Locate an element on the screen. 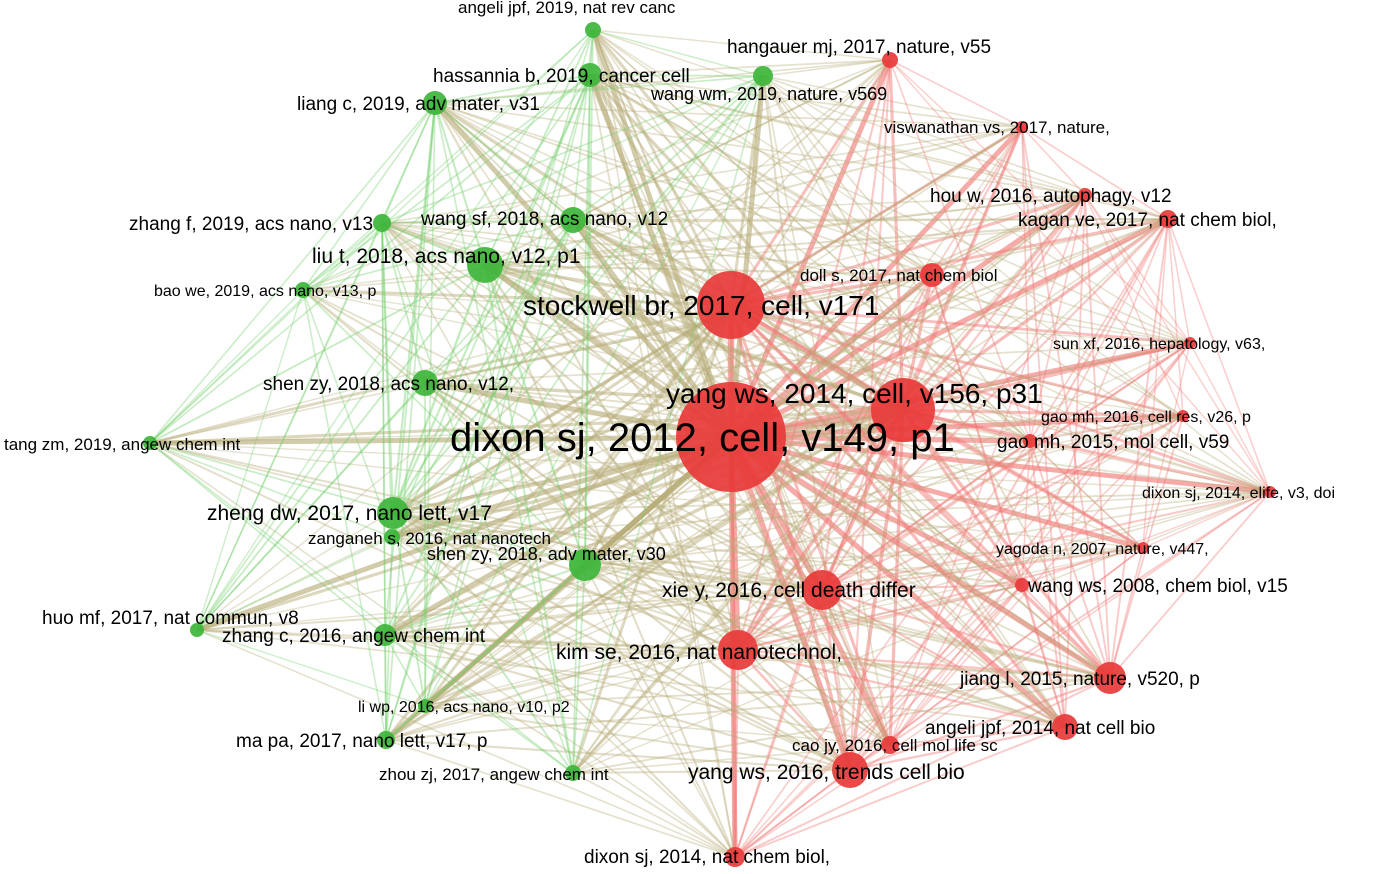 The image size is (1400, 874). node-n16 is located at coordinates (1190, 343).